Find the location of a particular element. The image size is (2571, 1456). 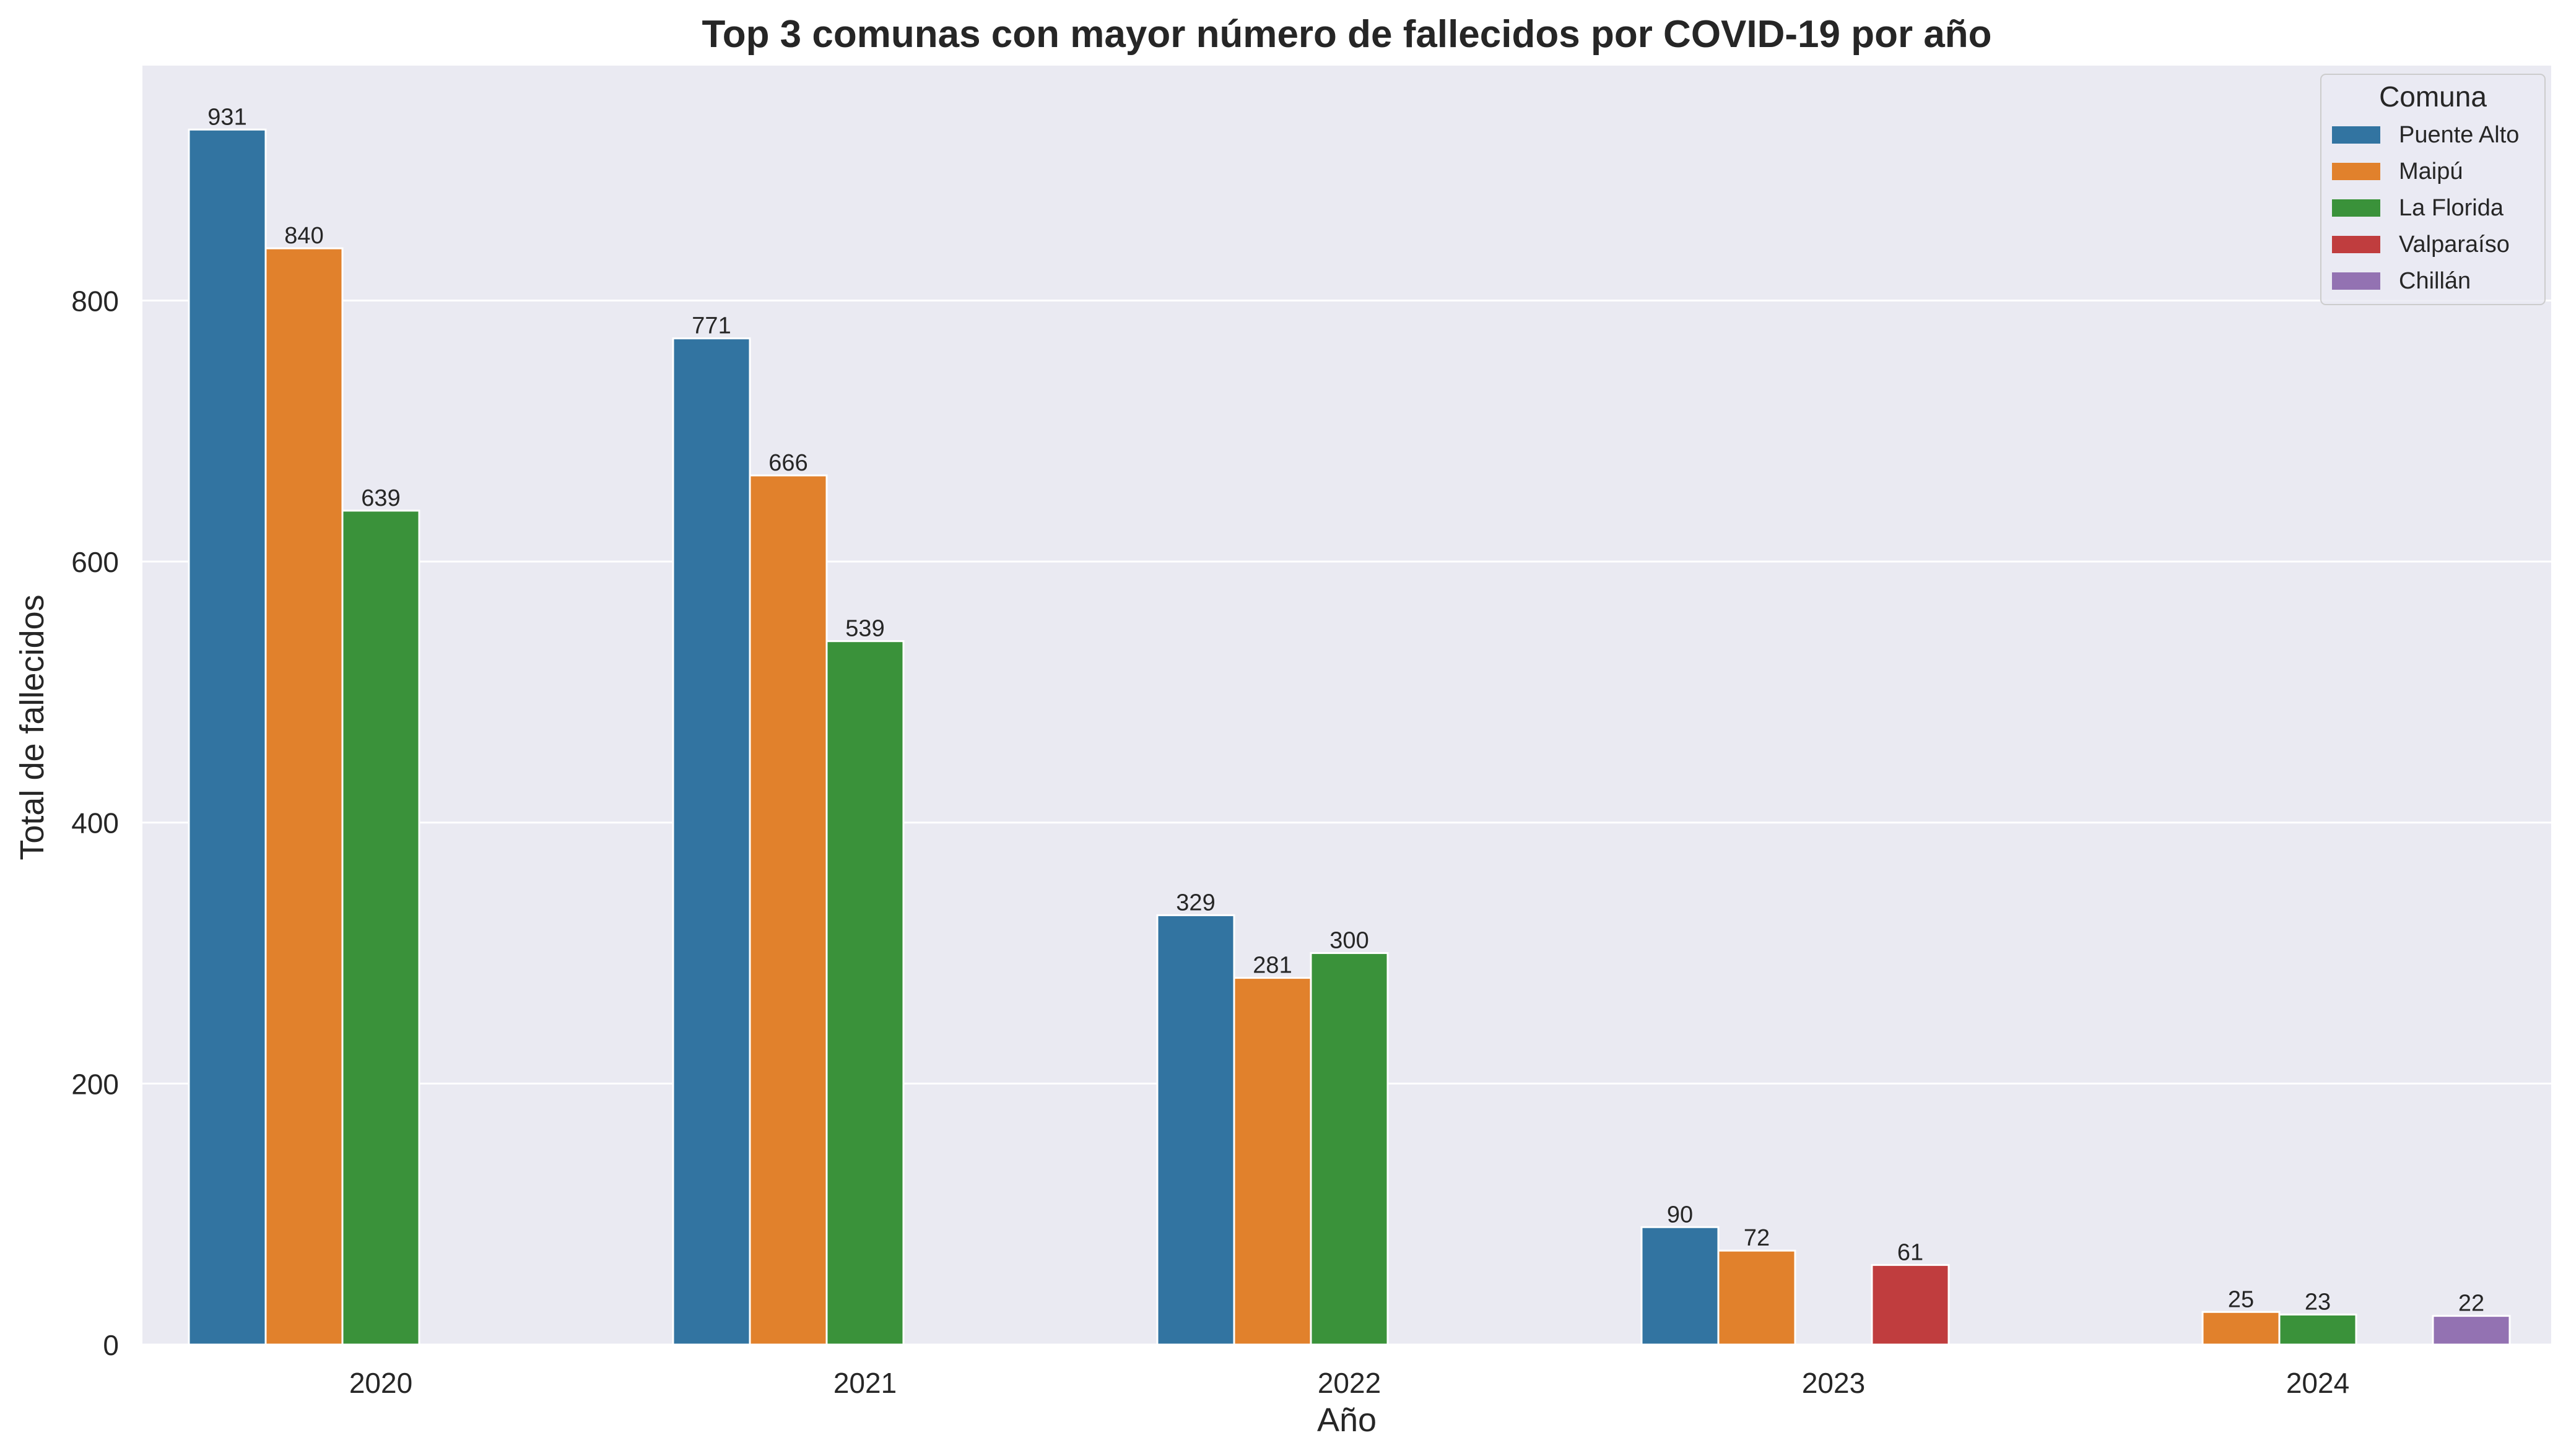

legend-entry: Maipú is located at coordinates (2431, 171).